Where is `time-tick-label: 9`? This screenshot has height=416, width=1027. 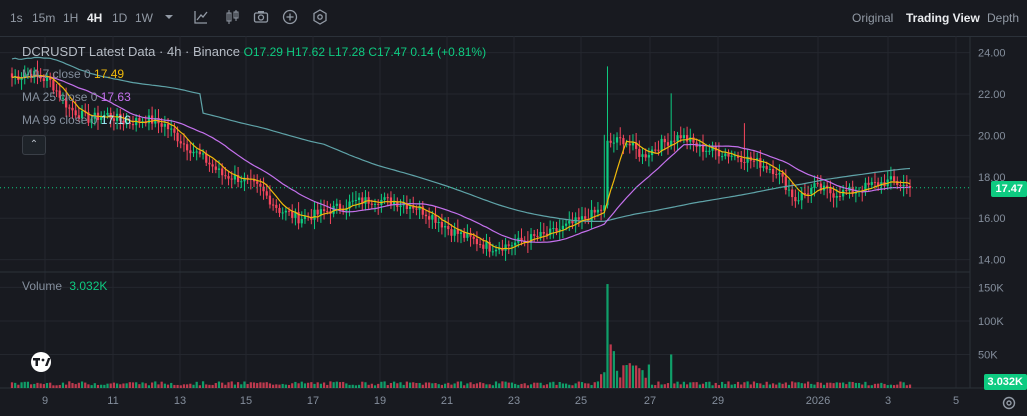
time-tick-label: 9 is located at coordinates (45, 401).